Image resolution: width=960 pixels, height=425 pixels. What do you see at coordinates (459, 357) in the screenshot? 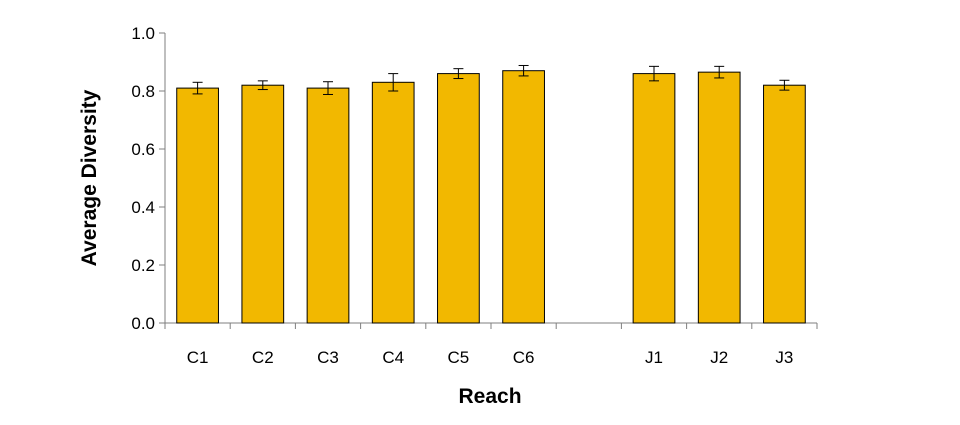
I see `x-tick-label: C5` at bounding box center [459, 357].